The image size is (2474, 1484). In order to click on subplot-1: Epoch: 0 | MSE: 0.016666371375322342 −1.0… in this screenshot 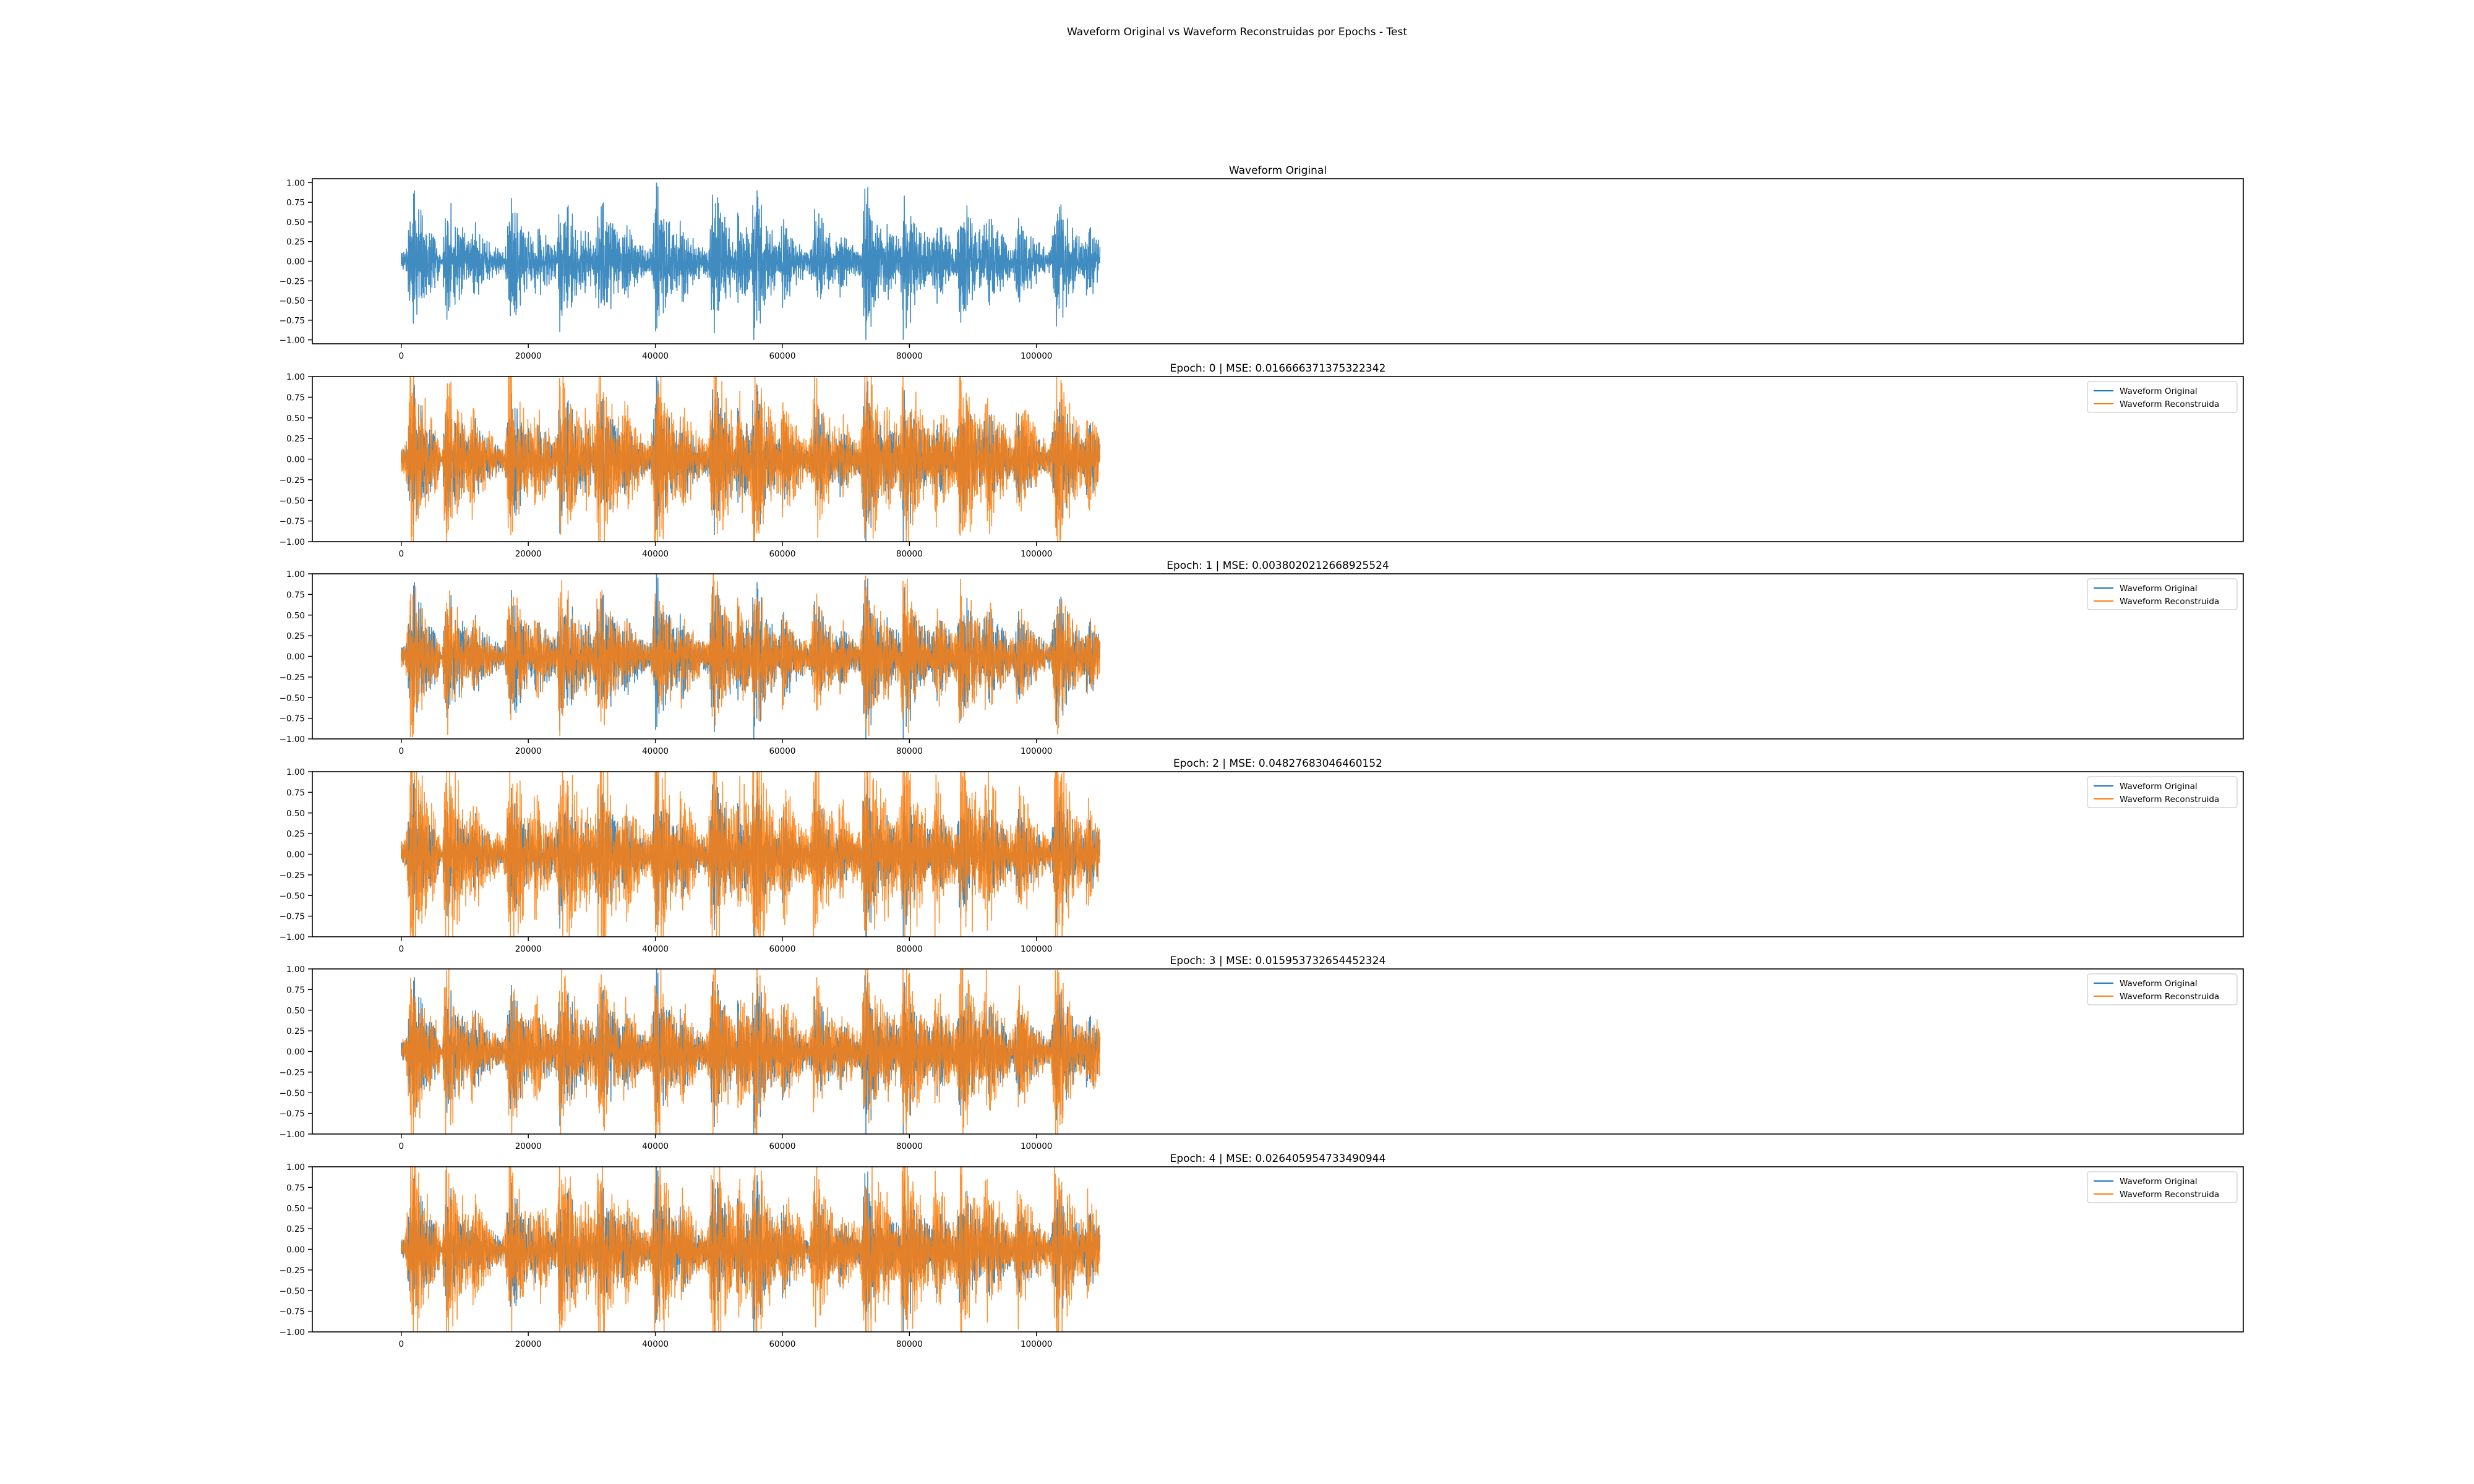, I will do `click(1262, 460)`.